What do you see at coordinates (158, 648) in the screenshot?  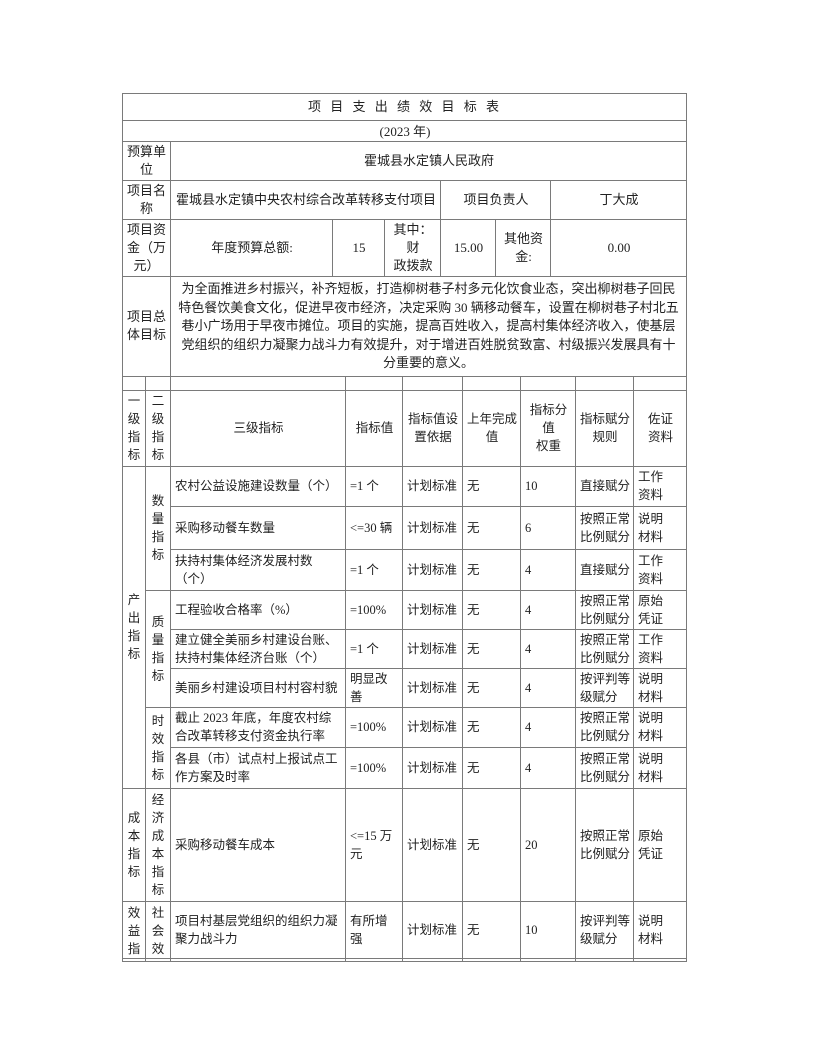 I see `level2-quality: 质量指标` at bounding box center [158, 648].